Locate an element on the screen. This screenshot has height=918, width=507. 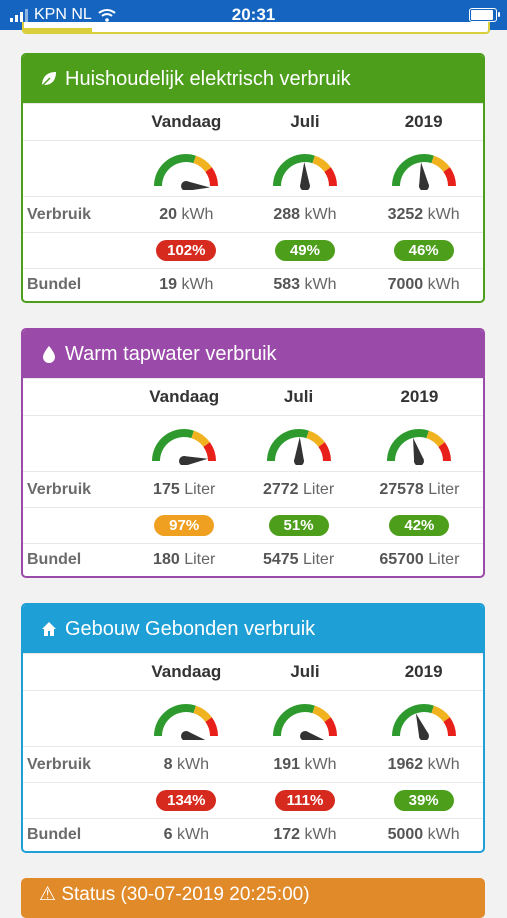
panel-title: Warm tapwater verbruik is located at coordinates (171, 353).